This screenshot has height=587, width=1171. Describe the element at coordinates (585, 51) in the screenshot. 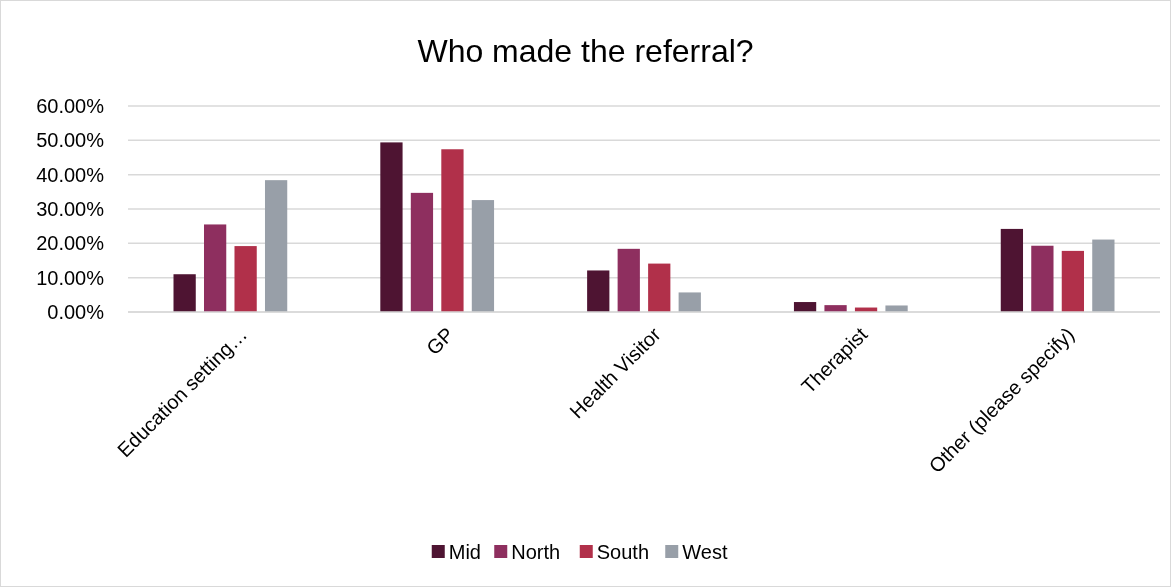

I see `chart-title: Who made the referral?` at that location.